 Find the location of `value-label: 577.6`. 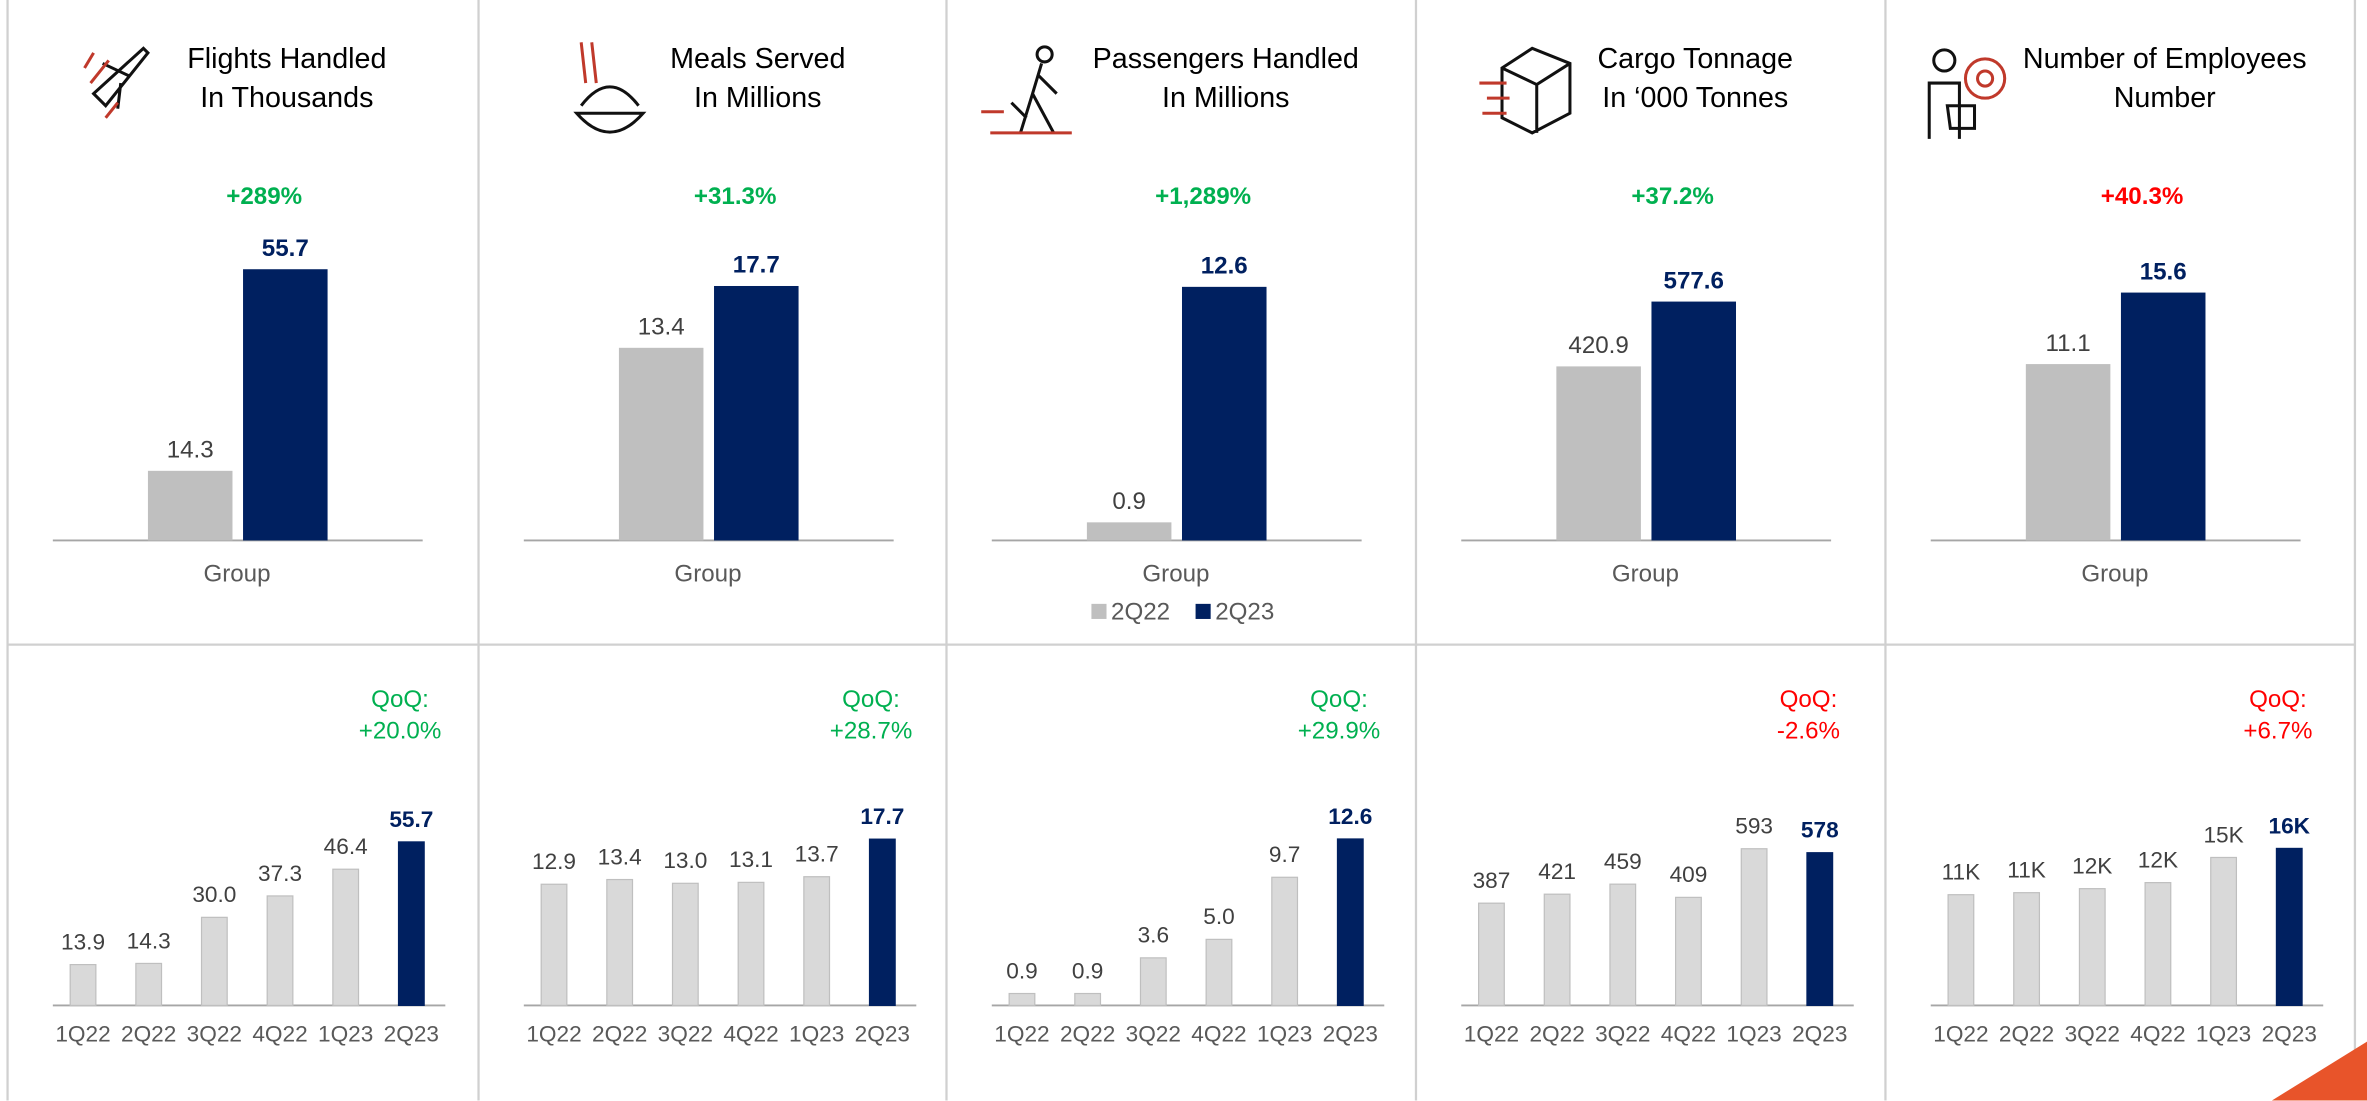

value-label: 577.6 is located at coordinates (1694, 280).